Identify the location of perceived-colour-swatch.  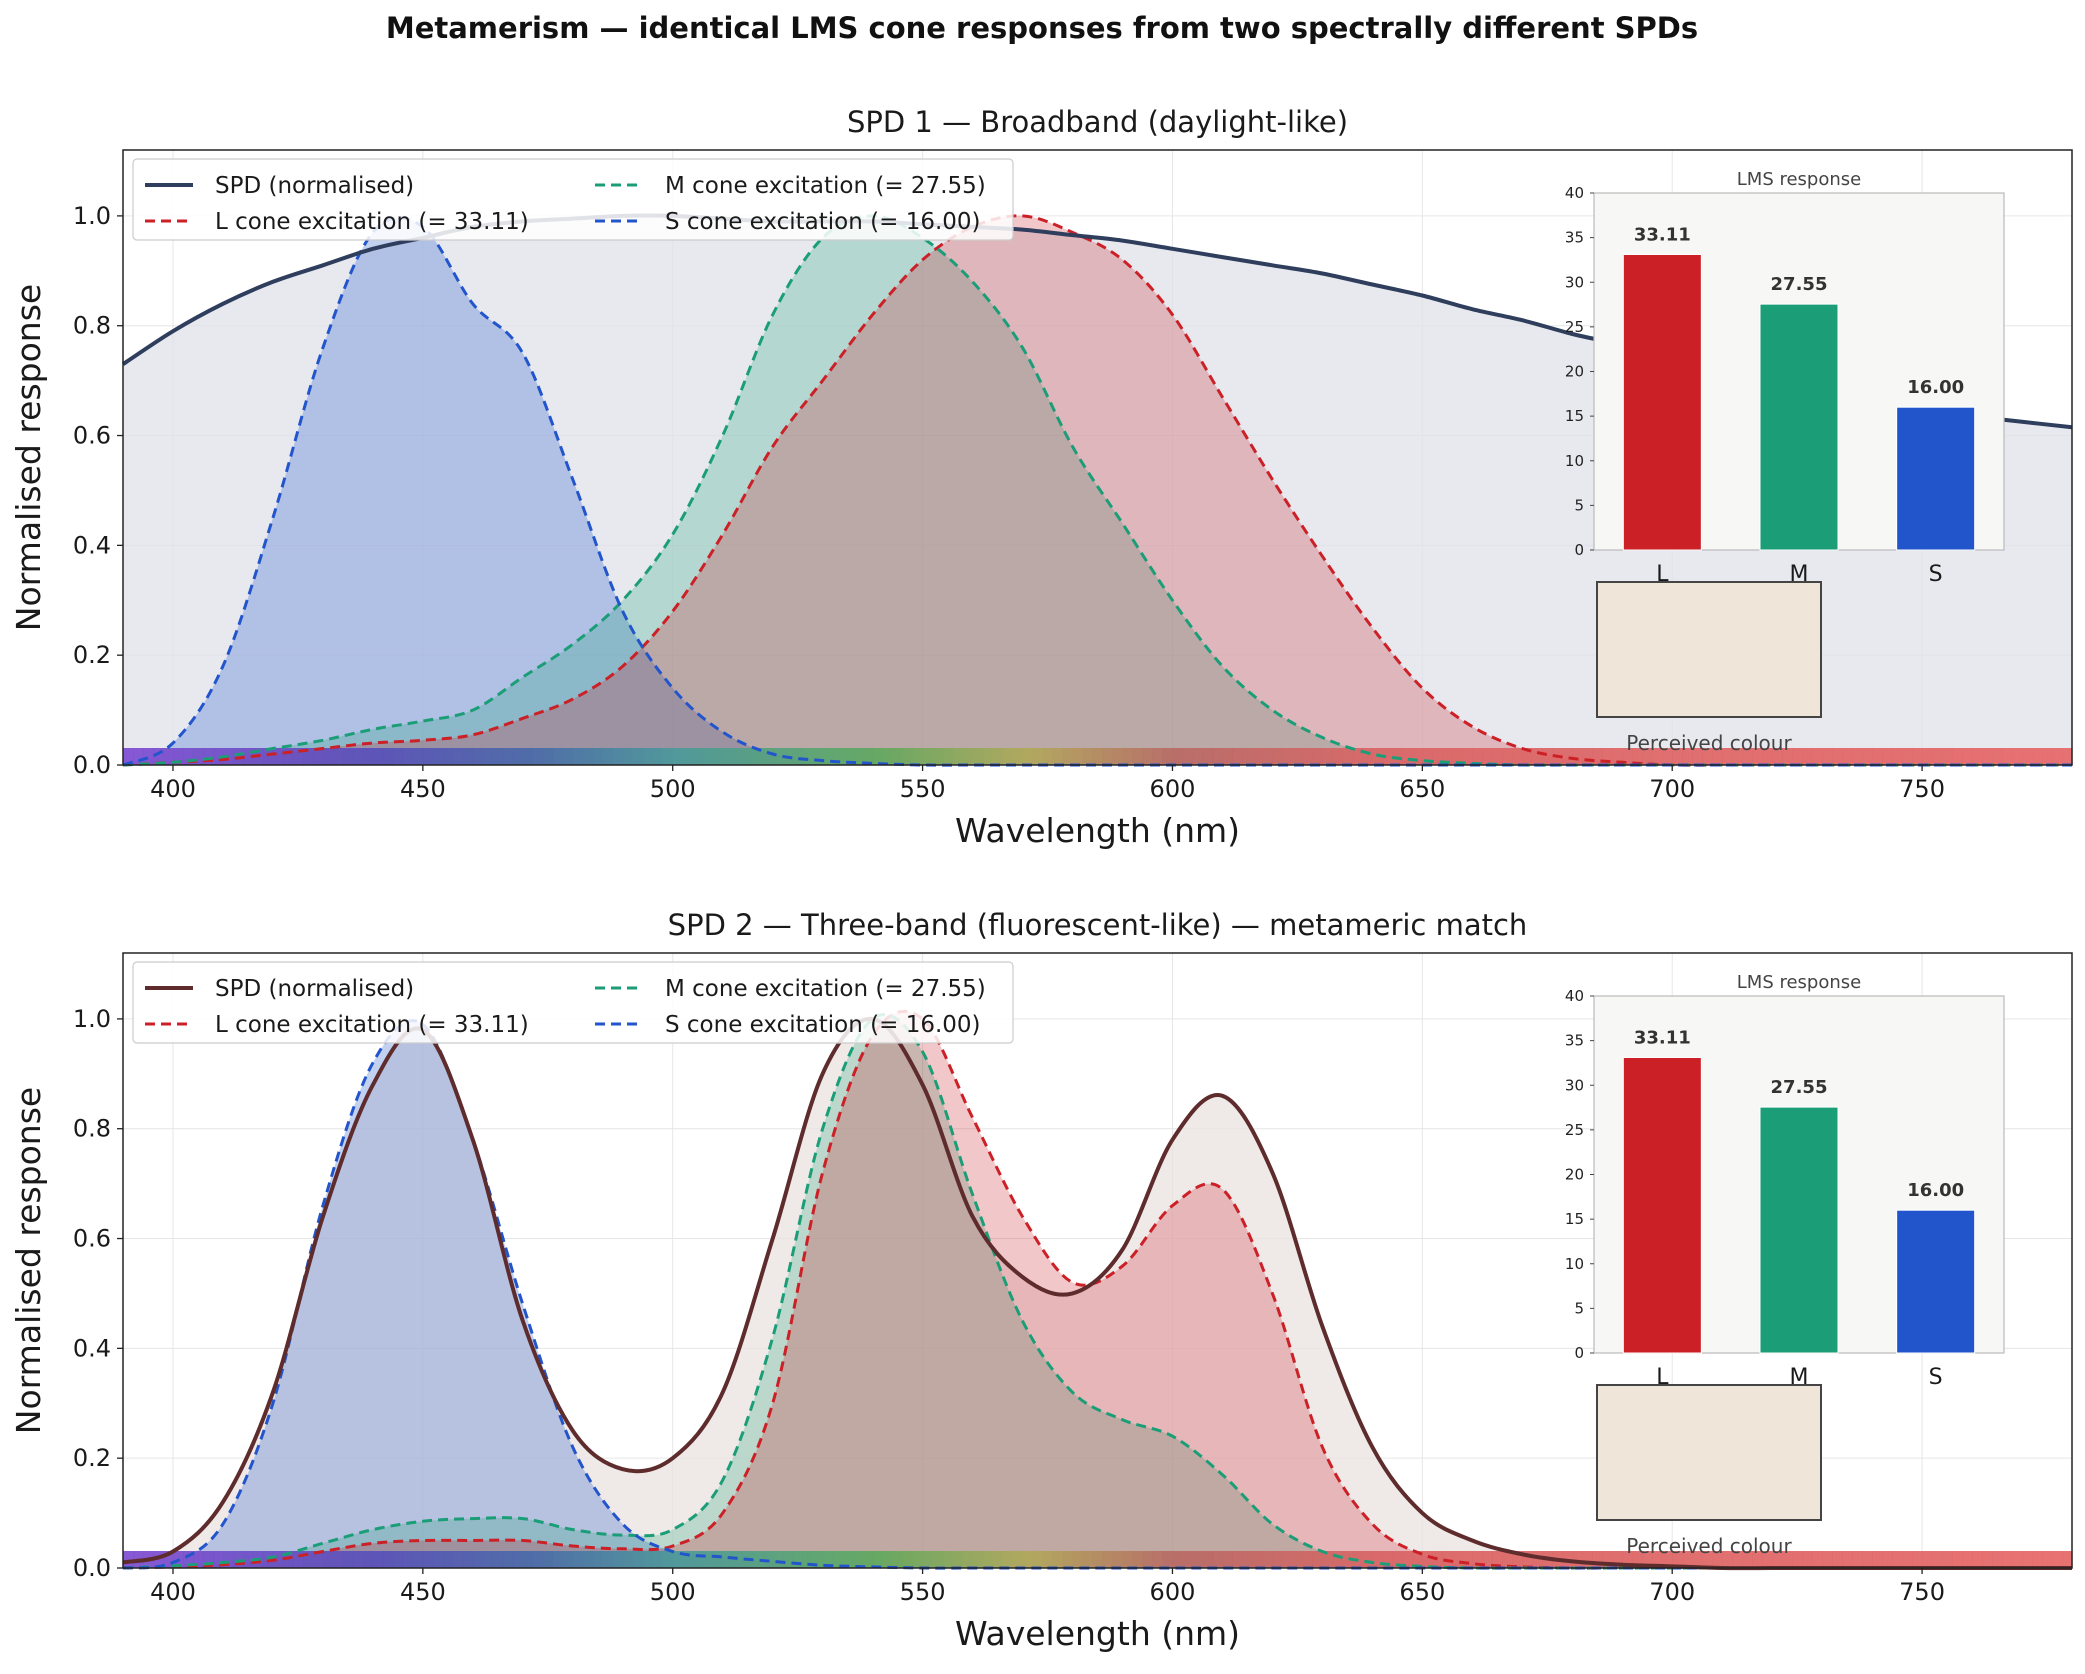
(1709, 649).